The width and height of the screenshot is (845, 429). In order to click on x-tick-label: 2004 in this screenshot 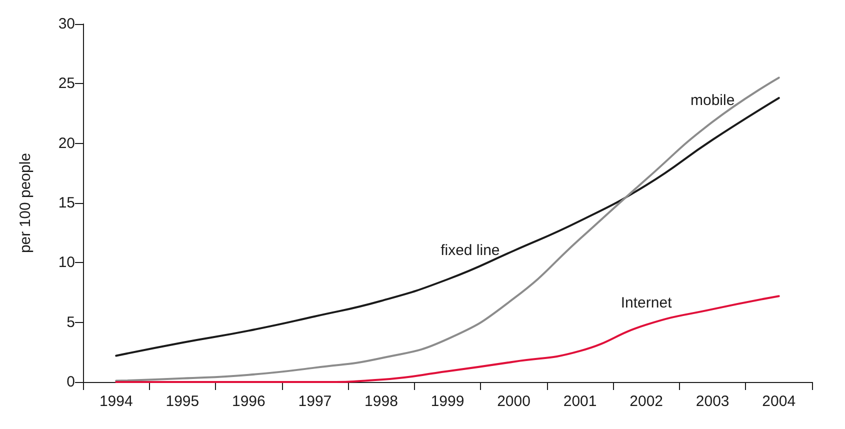, I will do `click(779, 401)`.